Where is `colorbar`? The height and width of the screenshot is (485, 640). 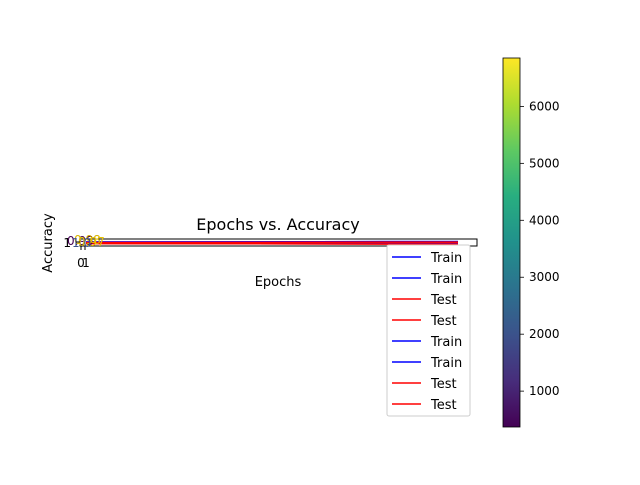
colorbar is located at coordinates (511, 242).